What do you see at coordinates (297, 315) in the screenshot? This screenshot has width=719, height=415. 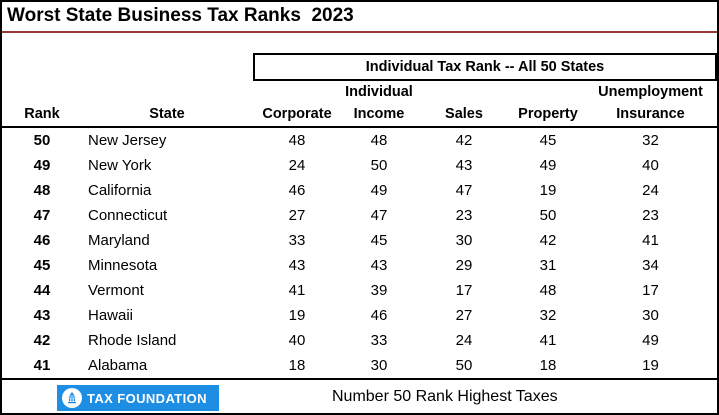 I see `corporate-cell: 19` at bounding box center [297, 315].